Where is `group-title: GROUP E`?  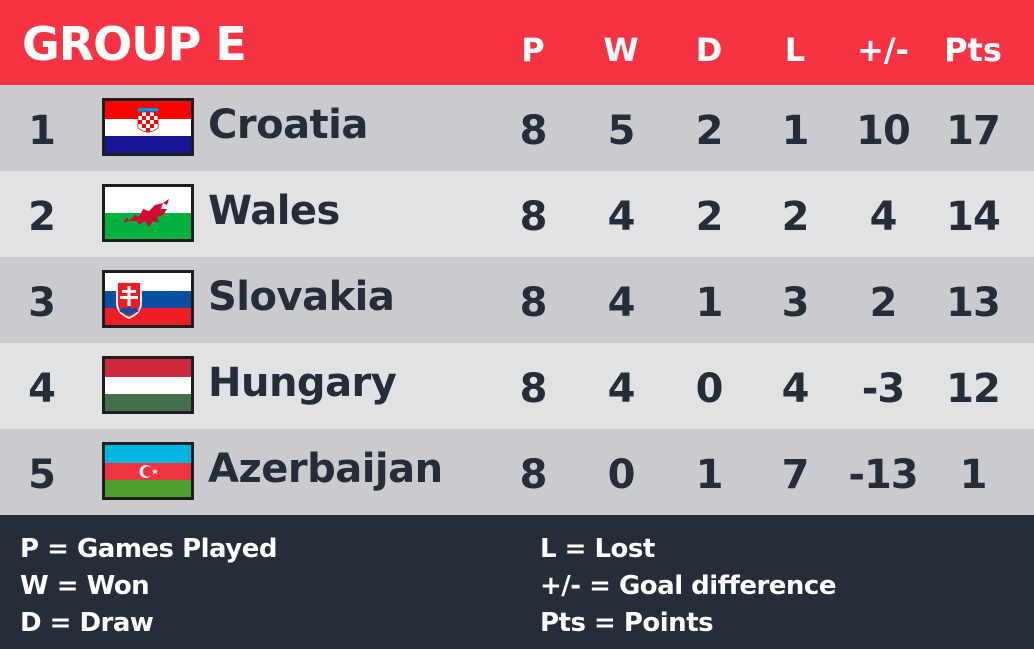 group-title: GROUP E is located at coordinates (134, 44).